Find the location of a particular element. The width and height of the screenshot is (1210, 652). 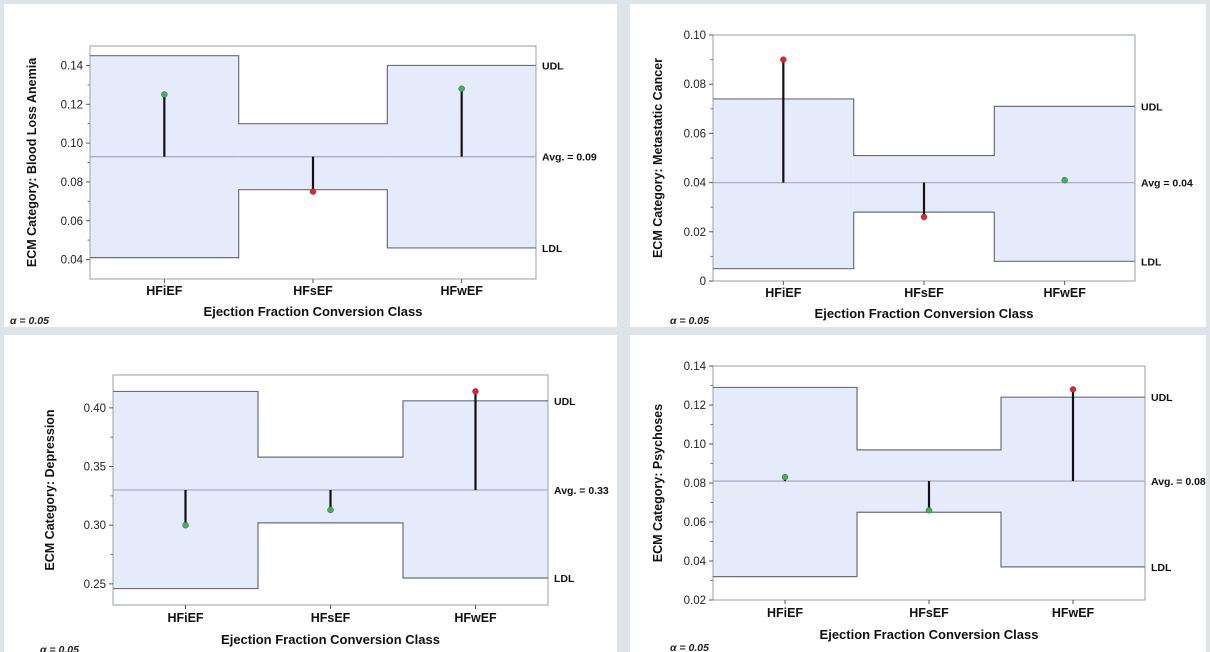

y-axis-title: ECM Category: Blood Loss Anemia is located at coordinates (32, 162).